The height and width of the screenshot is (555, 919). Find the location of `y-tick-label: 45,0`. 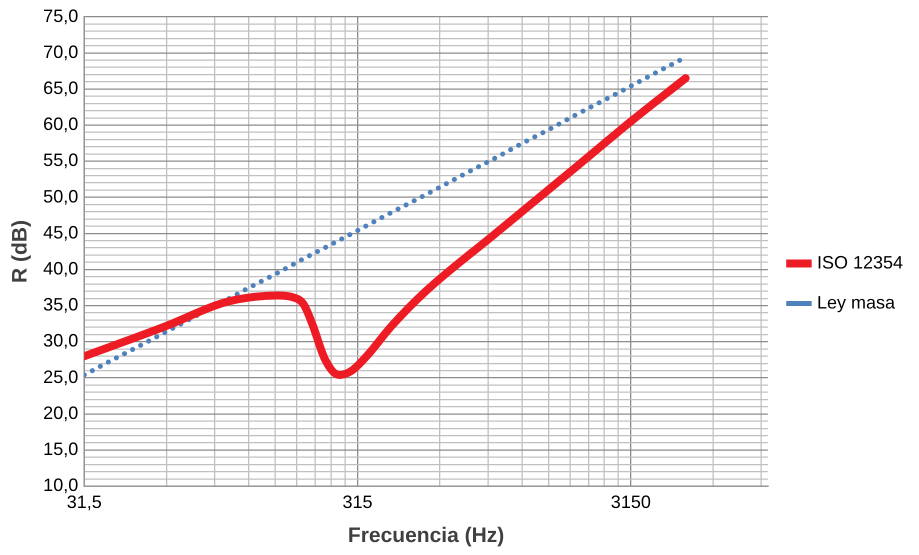

y-tick-label: 45,0 is located at coordinates (60, 232).